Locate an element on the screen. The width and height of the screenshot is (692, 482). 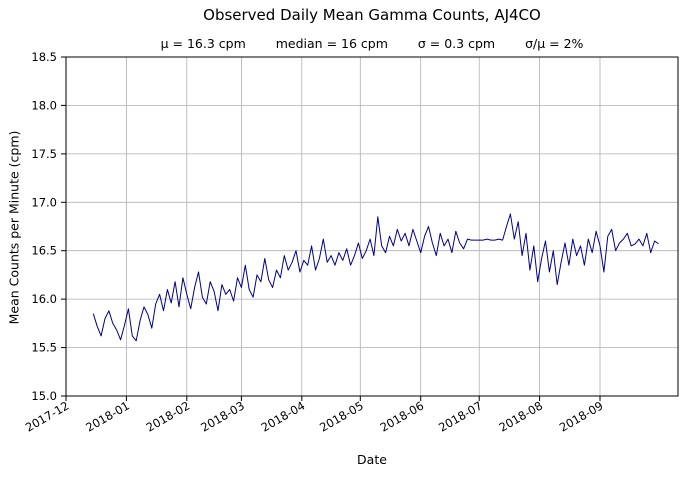
x-tick-label: 2018-08 is located at coordinates (520, 416).